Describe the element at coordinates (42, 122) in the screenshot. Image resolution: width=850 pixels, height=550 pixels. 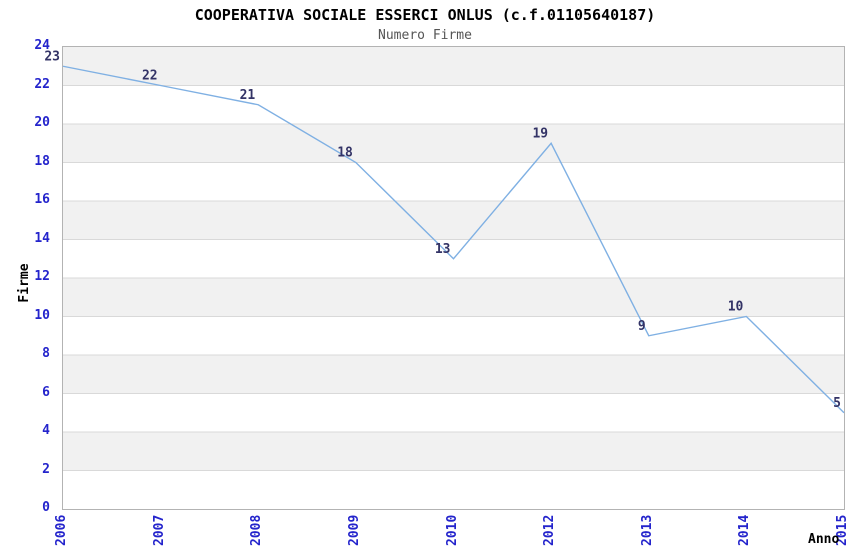
I see `y-tick-20: 20` at that location.